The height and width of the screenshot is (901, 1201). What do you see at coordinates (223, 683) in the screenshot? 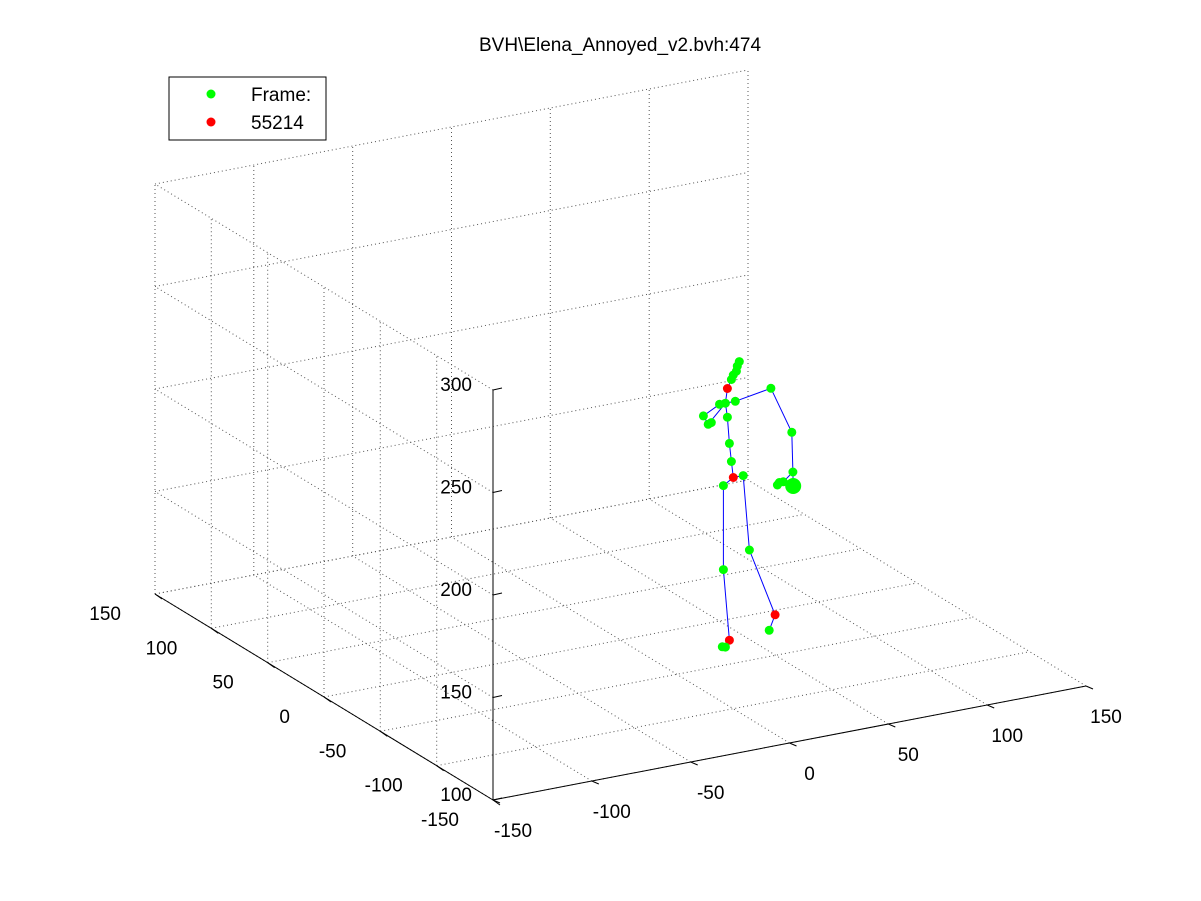
I see `y-tick-label: 50` at bounding box center [223, 683].